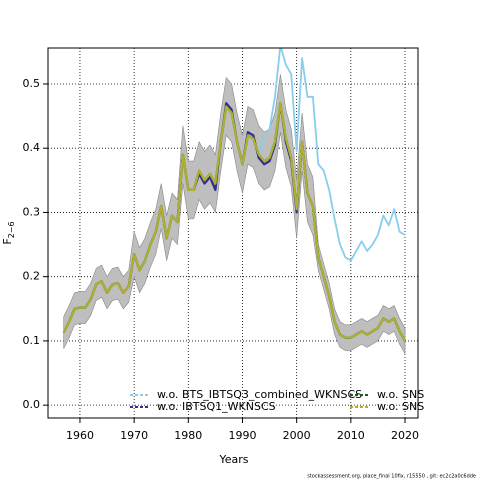 This screenshot has width=480, height=480. What do you see at coordinates (405, 435) in the screenshot?
I see `x-tick-label: 2020` at bounding box center [405, 435].